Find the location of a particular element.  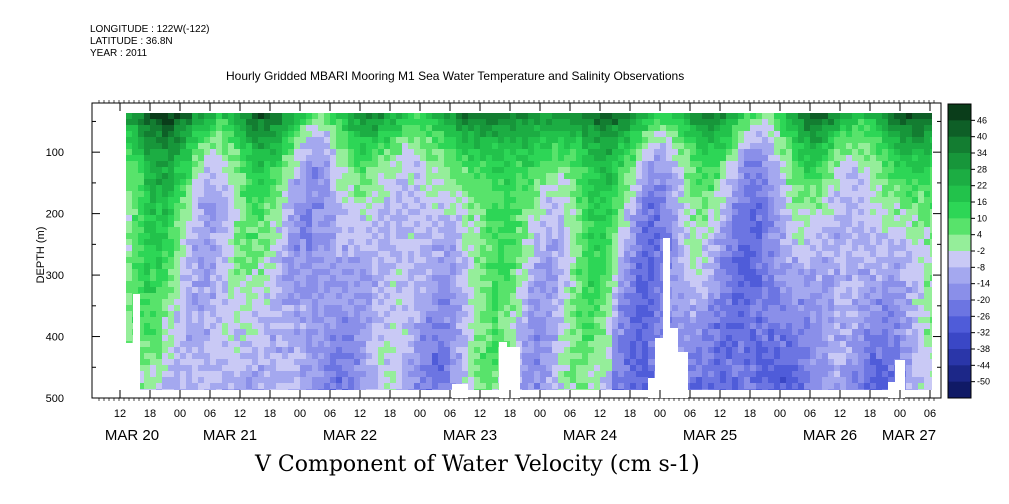

colorbar-level-label: -32 is located at coordinates (983, 333).